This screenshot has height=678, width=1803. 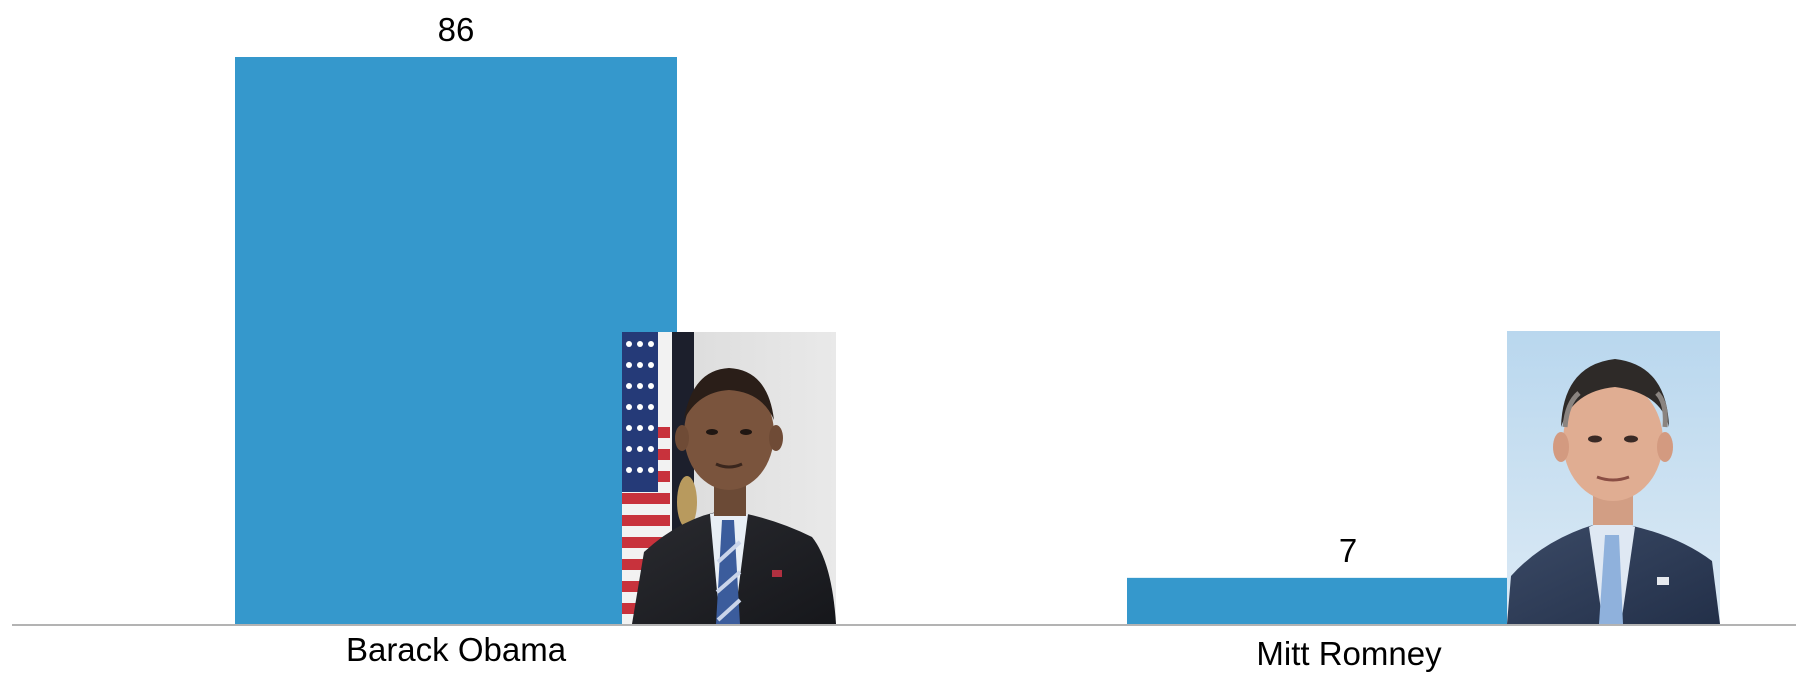 I want to click on bar-mitt-romney, so click(x=1348, y=600).